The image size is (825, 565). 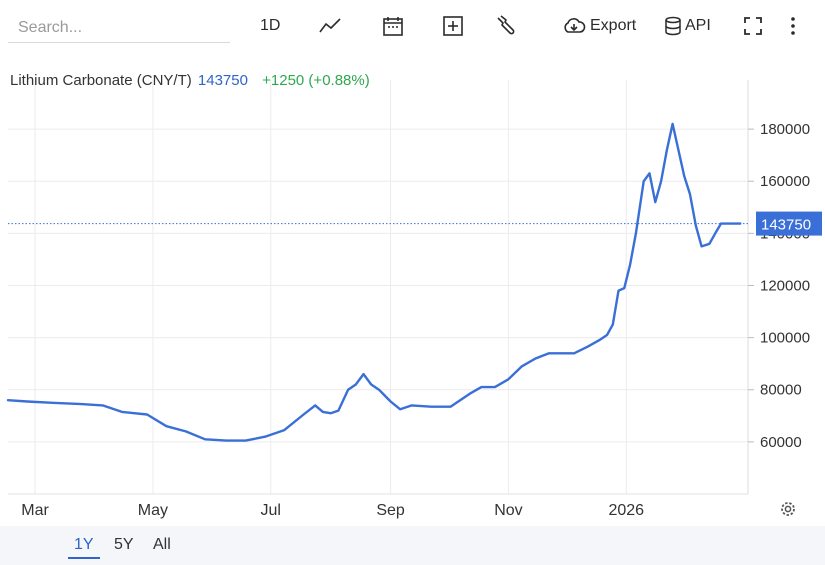 I want to click on gear-icon, so click(x=788, y=509).